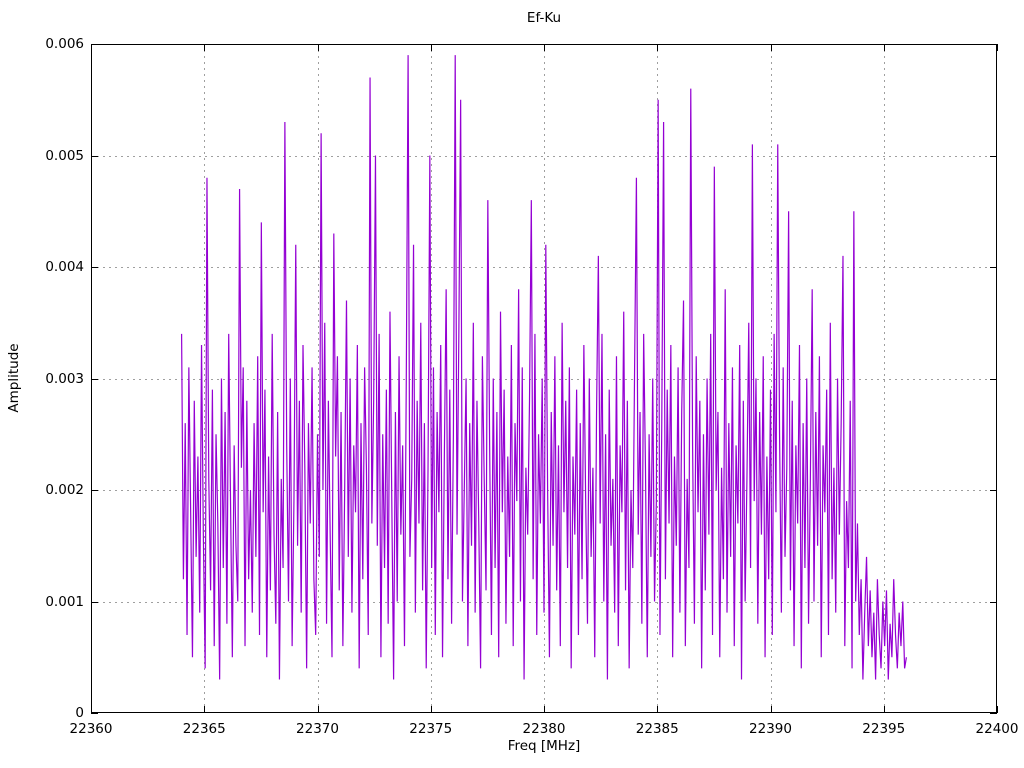 The width and height of the screenshot is (1024, 768). What do you see at coordinates (91, 729) in the screenshot?
I see `x-tick-label: 22360` at bounding box center [91, 729].